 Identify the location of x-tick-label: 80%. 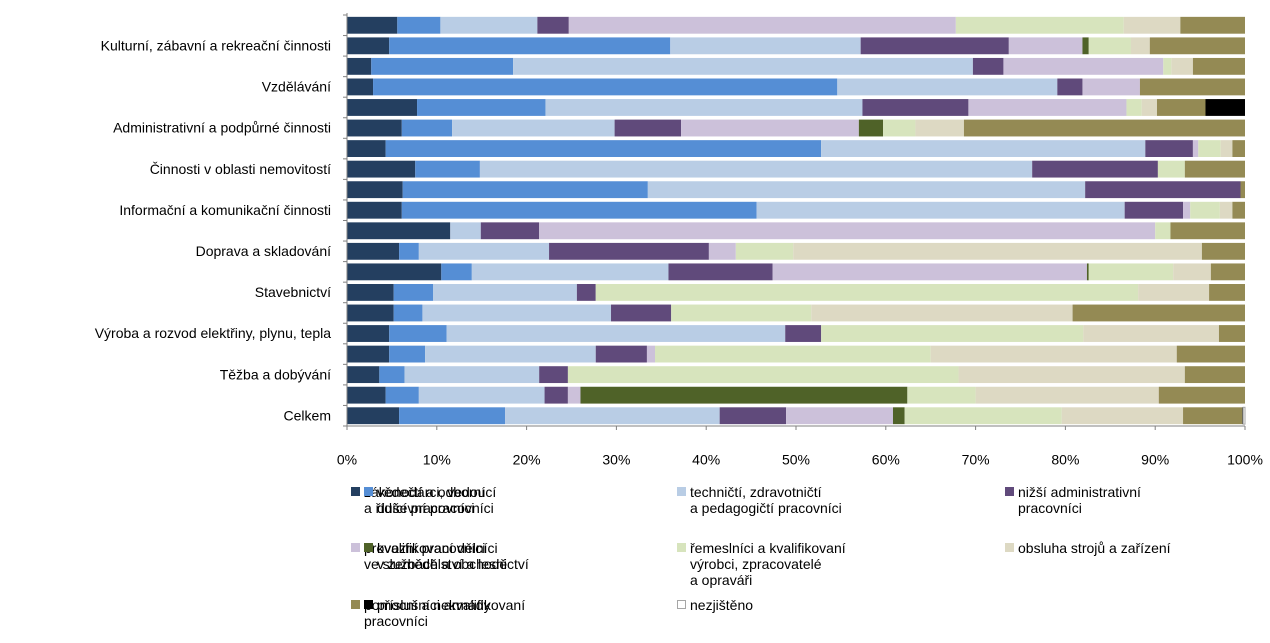
(1065, 460).